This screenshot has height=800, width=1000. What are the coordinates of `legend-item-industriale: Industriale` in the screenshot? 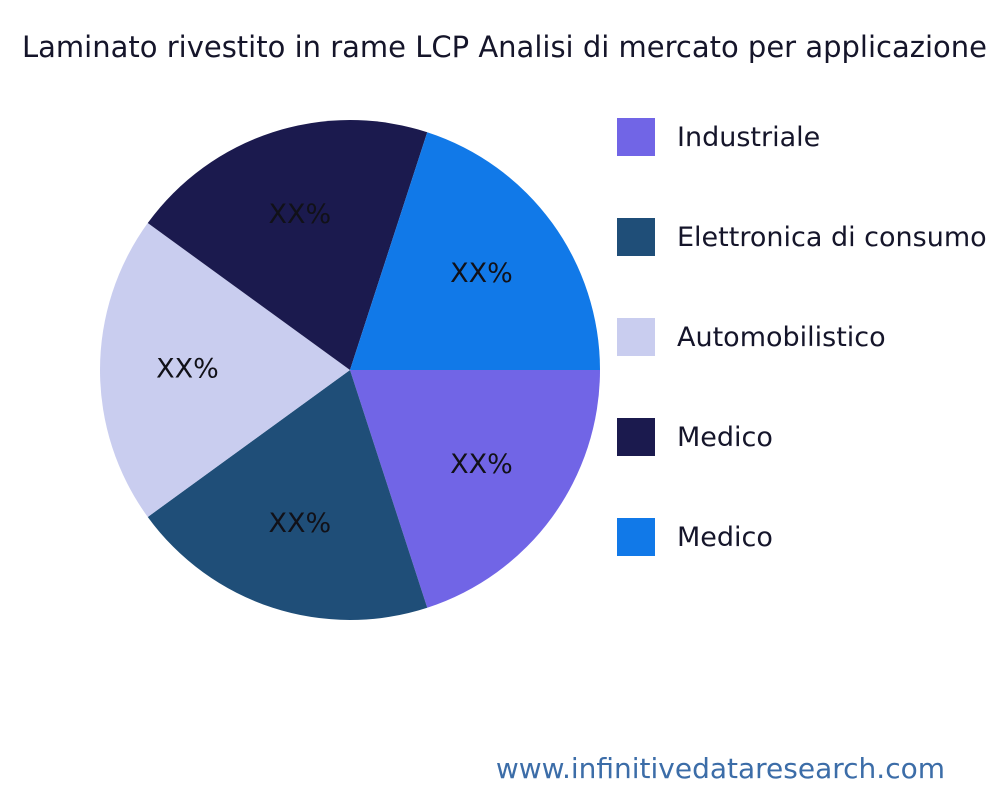 It's located at (802, 137).